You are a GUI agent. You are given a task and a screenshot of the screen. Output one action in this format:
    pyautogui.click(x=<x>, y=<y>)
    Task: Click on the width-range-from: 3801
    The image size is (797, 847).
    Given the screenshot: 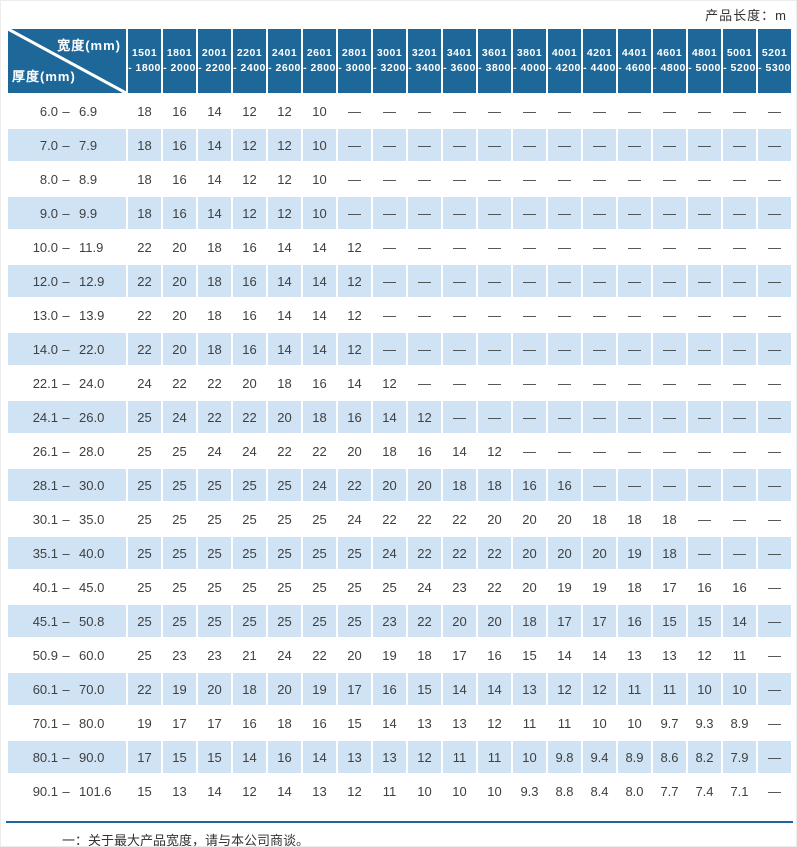 What is the action you would take?
    pyautogui.click(x=529, y=53)
    